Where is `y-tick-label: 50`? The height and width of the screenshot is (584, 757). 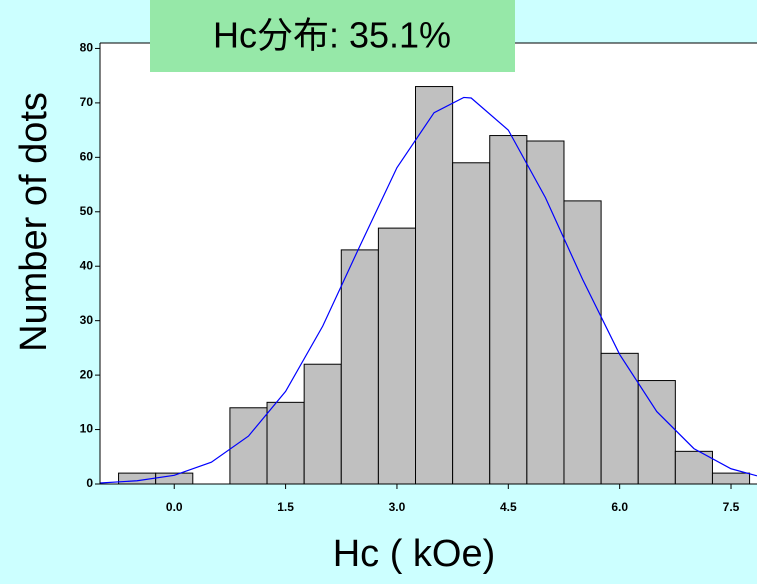
y-tick-label: 50 is located at coordinates (87, 211).